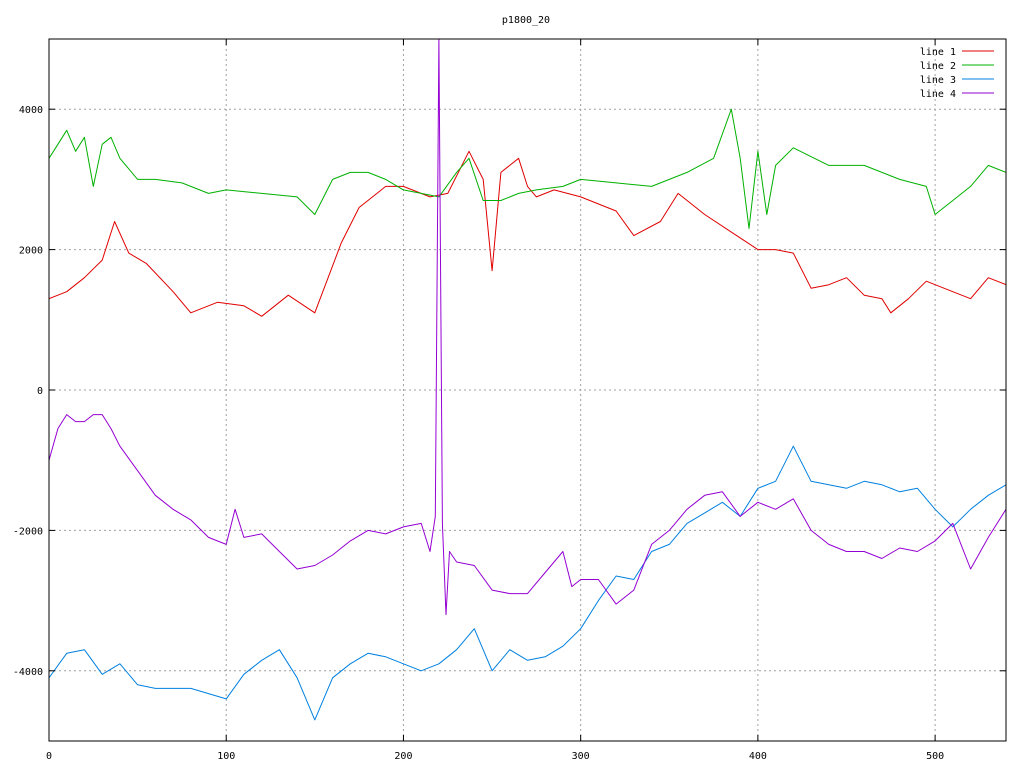  I want to click on y-tick-label: 2000, so click(31, 251).